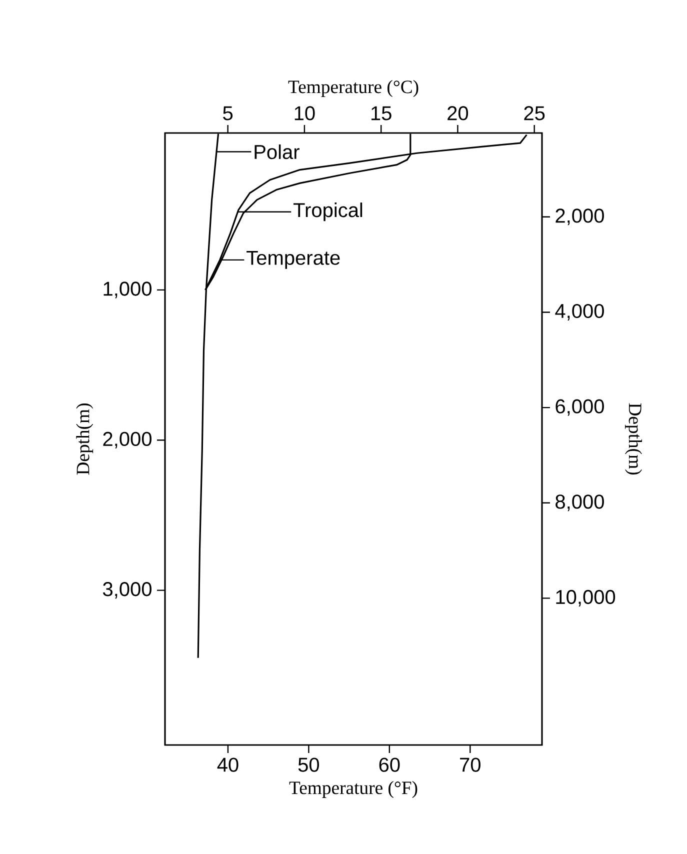 This screenshot has width=687, height=854. What do you see at coordinates (389, 765) in the screenshot?
I see `x-tick-label: 60` at bounding box center [389, 765].